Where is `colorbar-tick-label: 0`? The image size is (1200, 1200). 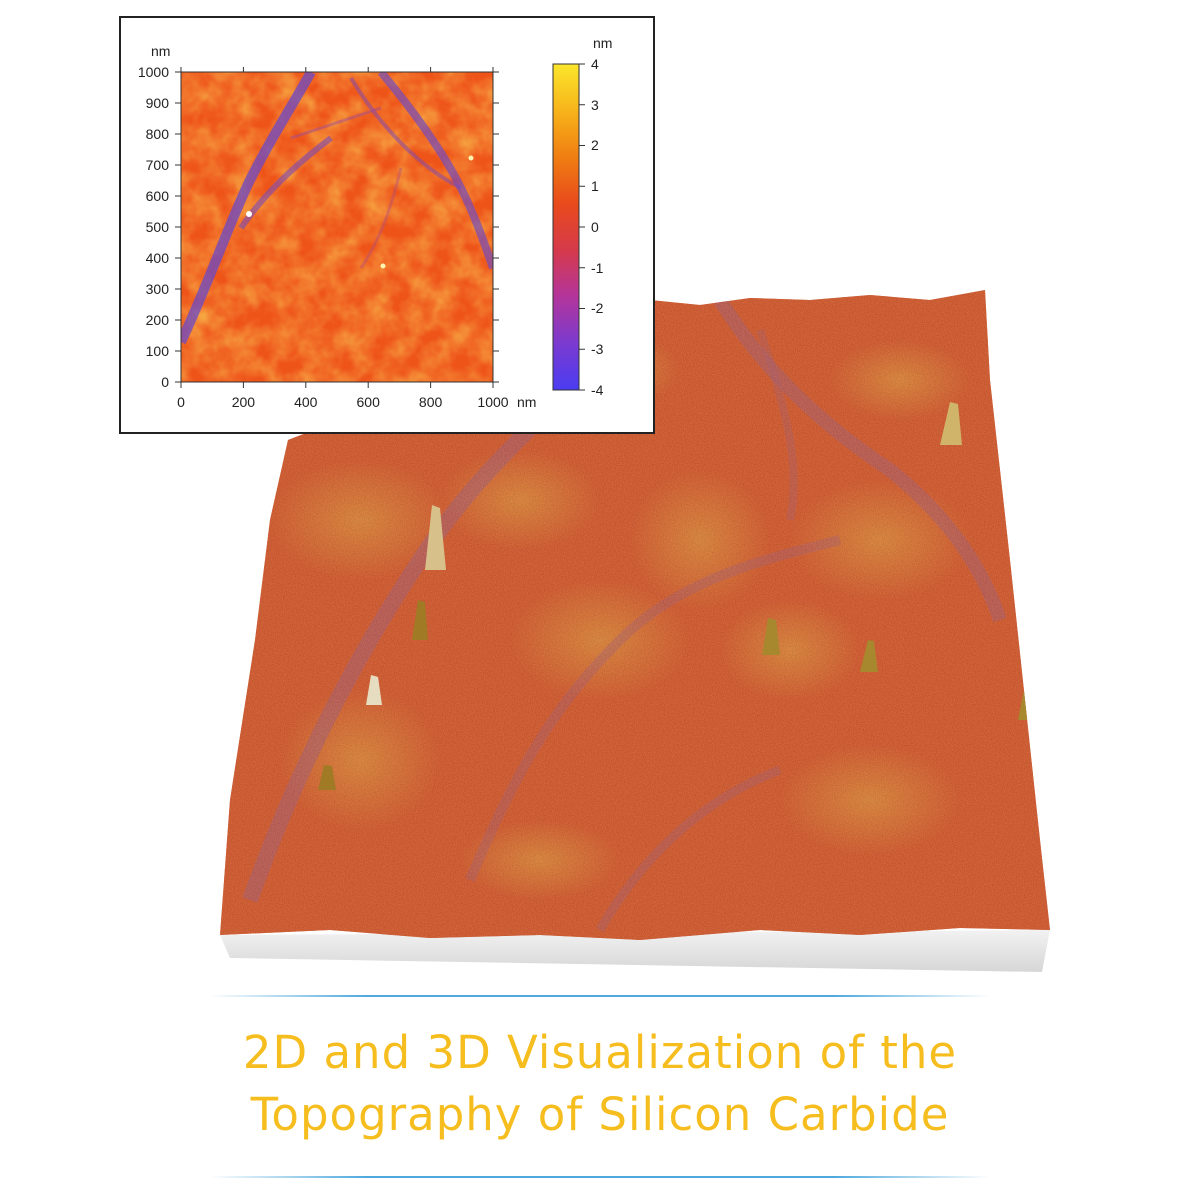
colorbar-tick-label: 0 is located at coordinates (595, 227).